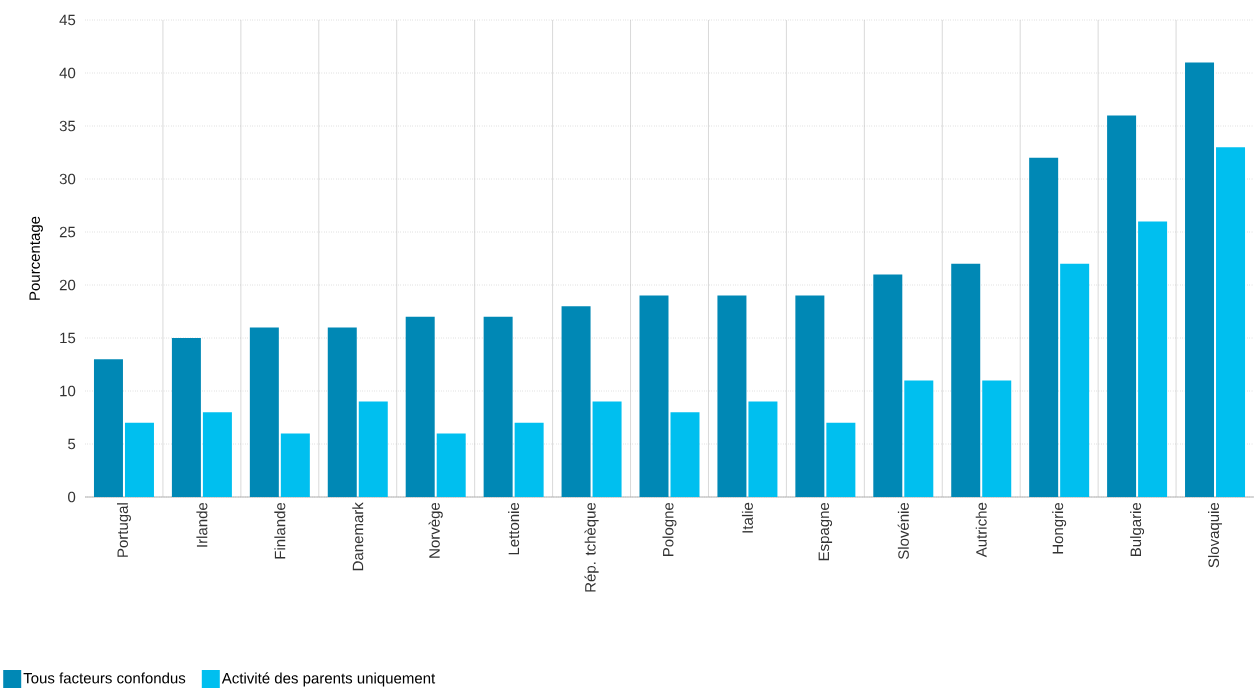 The image size is (1254, 695). What do you see at coordinates (1215, 535) in the screenshot?
I see `x-tick-label: Slovaquie` at bounding box center [1215, 535].